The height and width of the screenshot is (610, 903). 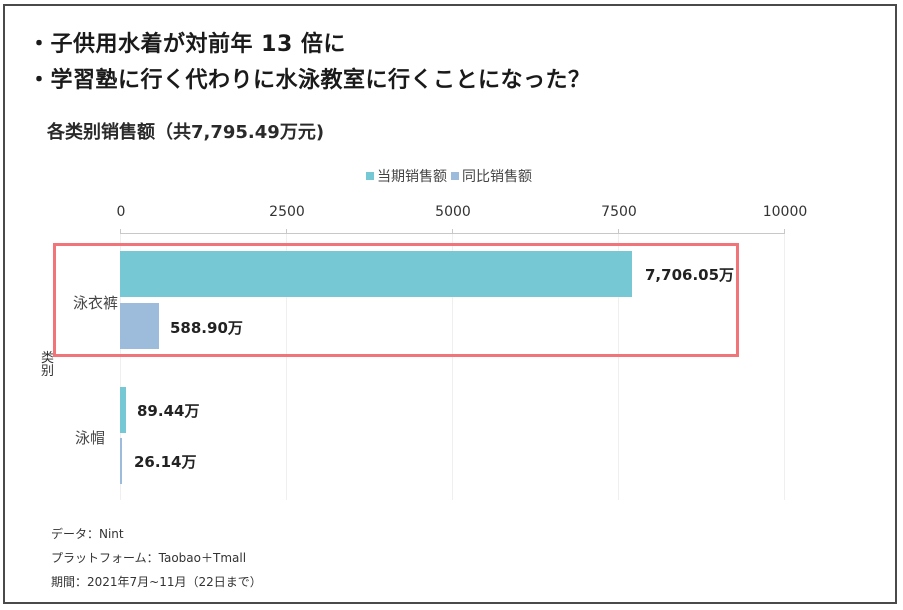 I want to click on legend-swatch-current-icon, so click(x=370, y=176).